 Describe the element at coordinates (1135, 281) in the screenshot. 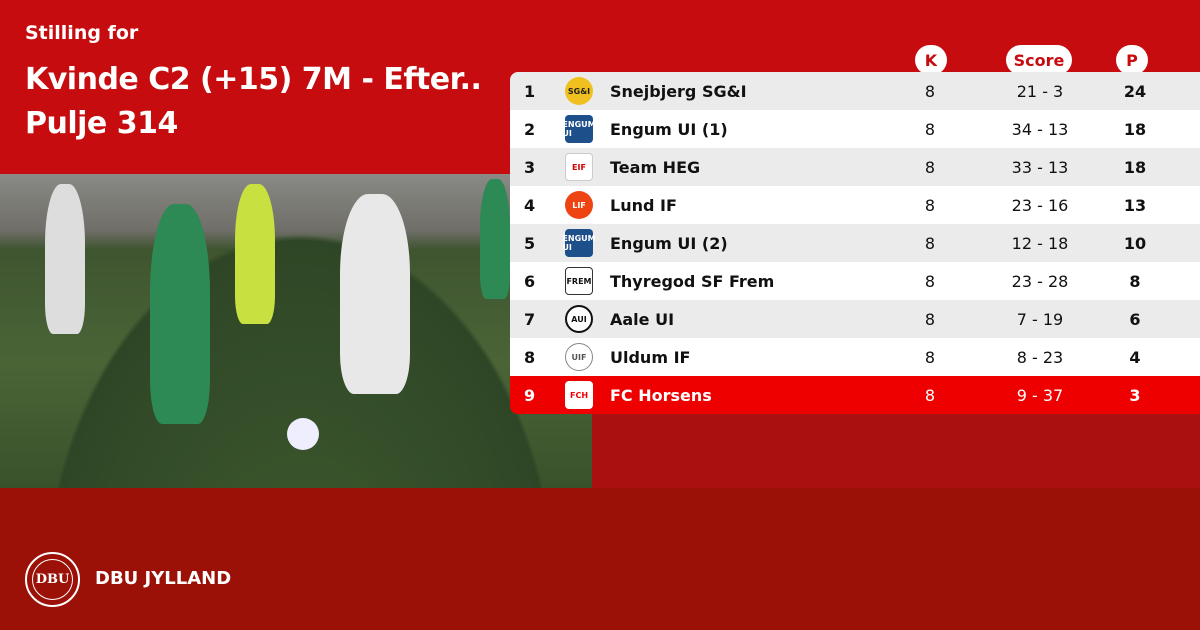

I see `points: 8` at that location.